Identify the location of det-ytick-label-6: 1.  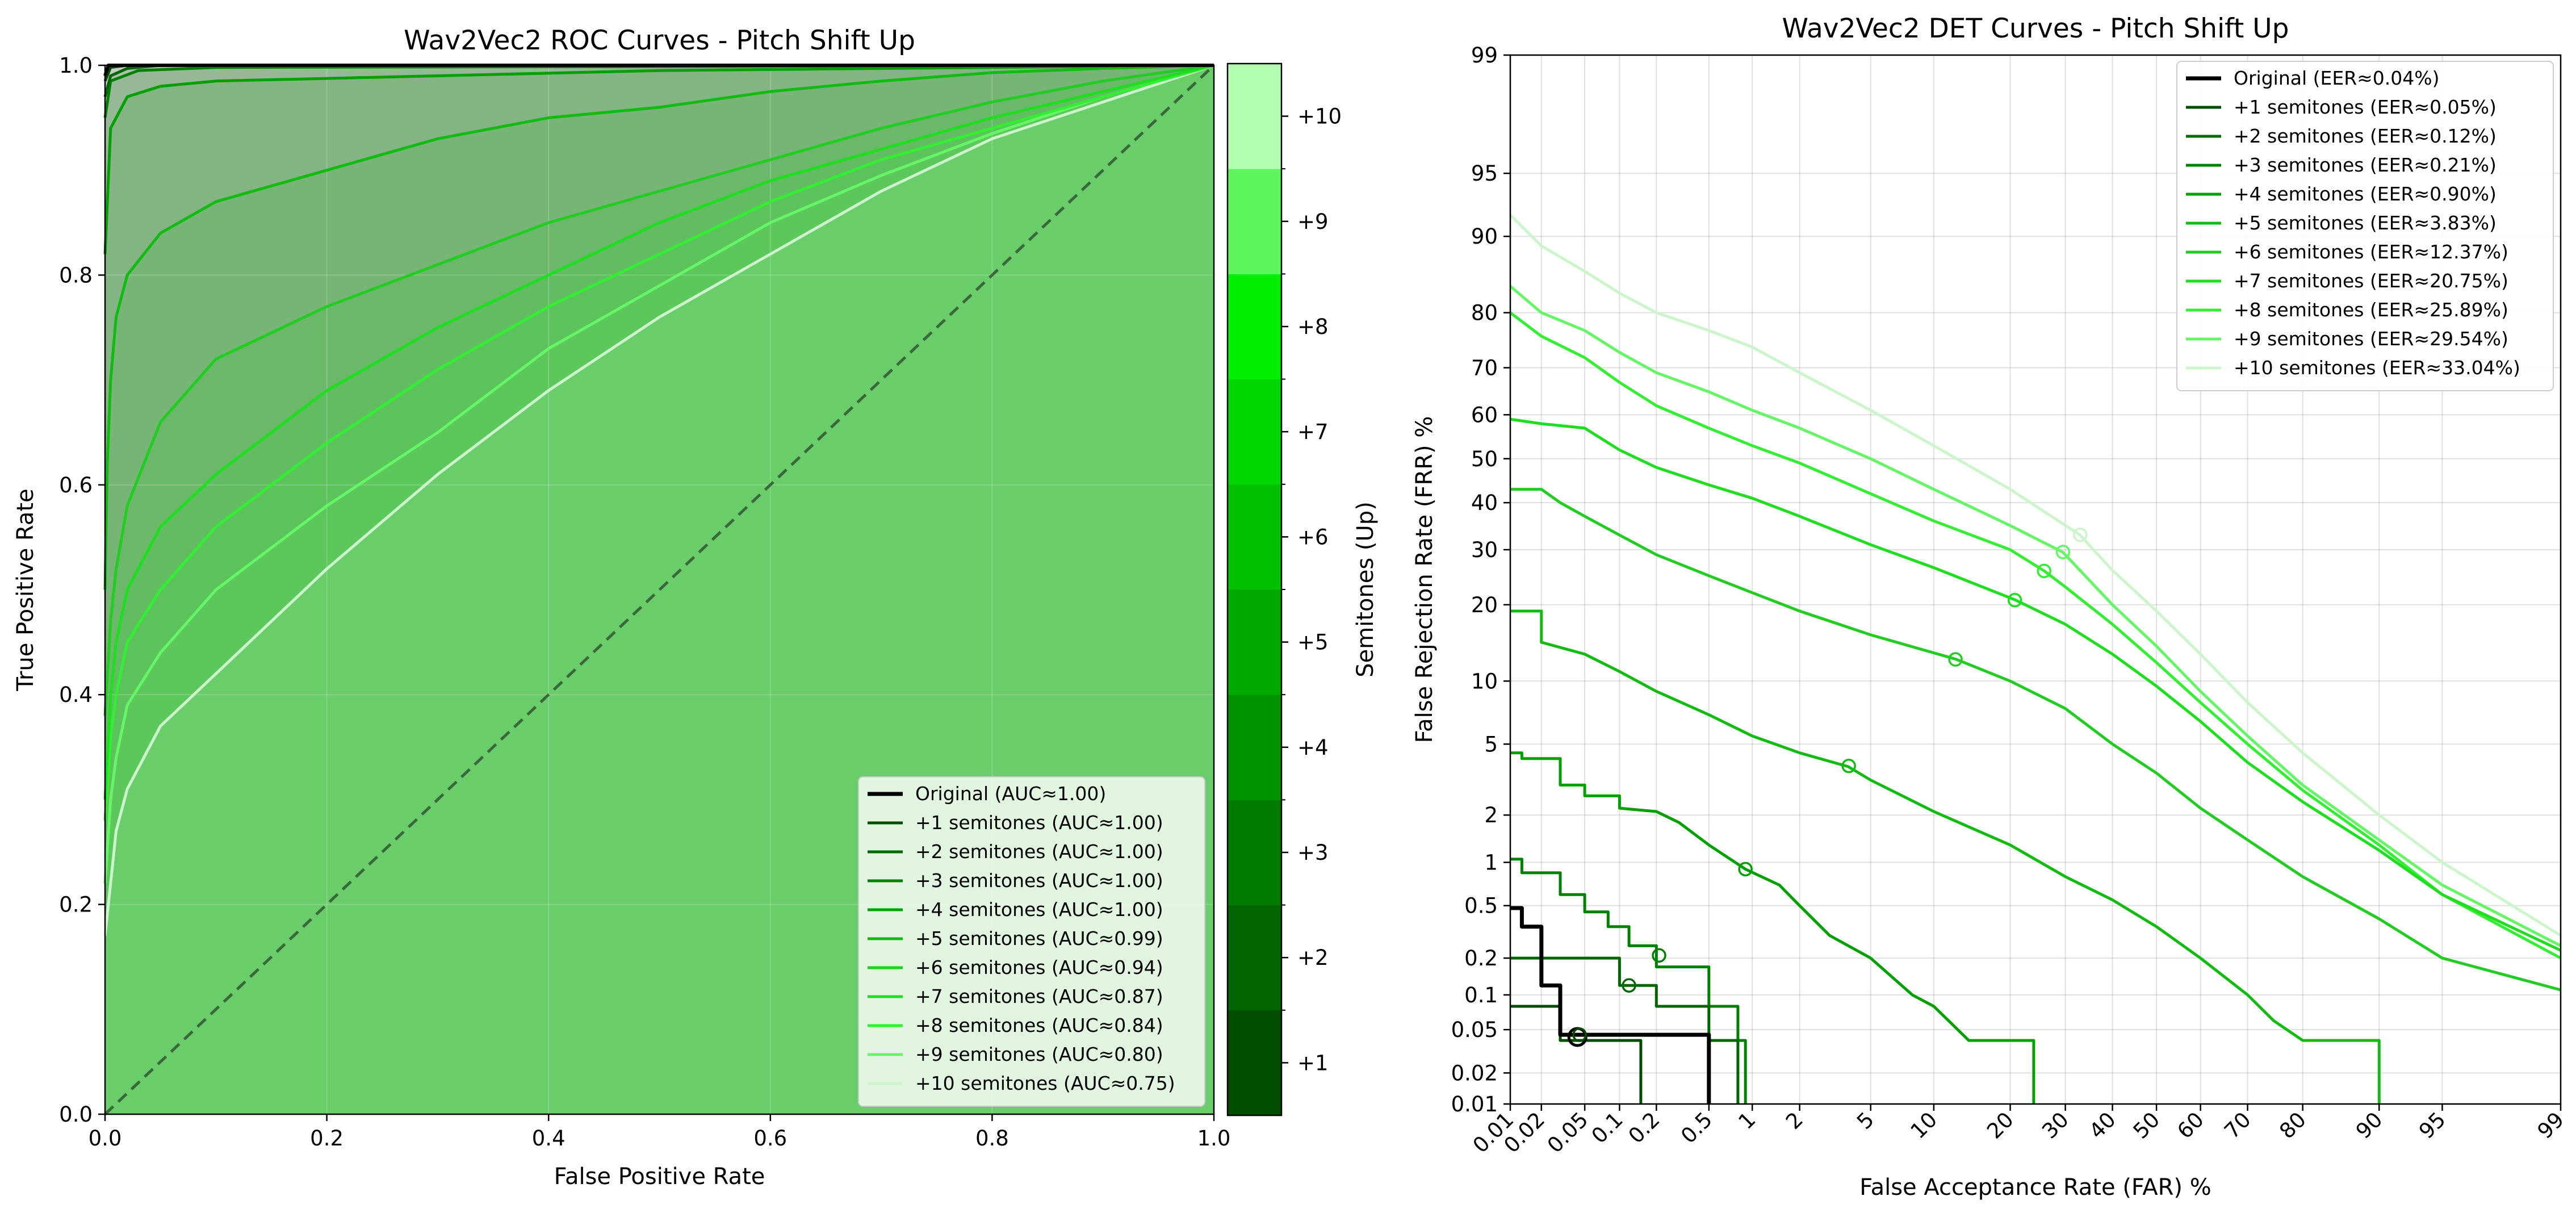
(1491, 863).